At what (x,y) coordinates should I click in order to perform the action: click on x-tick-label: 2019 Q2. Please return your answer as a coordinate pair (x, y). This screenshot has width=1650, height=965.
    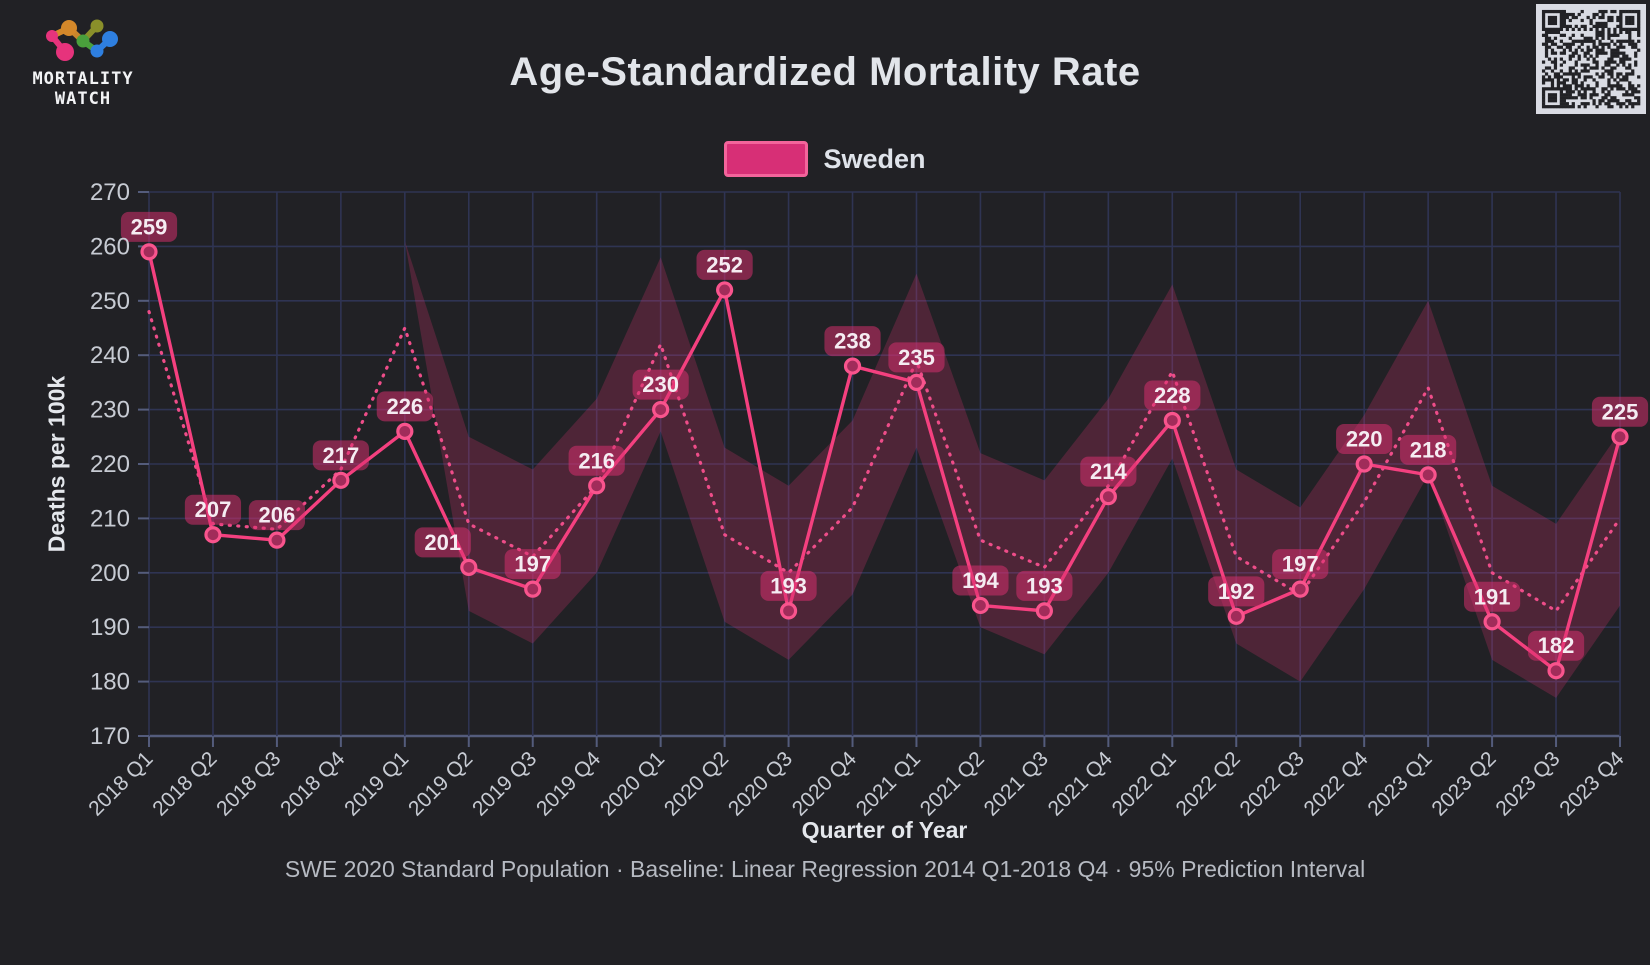
    Looking at the image, I should click on (440, 783).